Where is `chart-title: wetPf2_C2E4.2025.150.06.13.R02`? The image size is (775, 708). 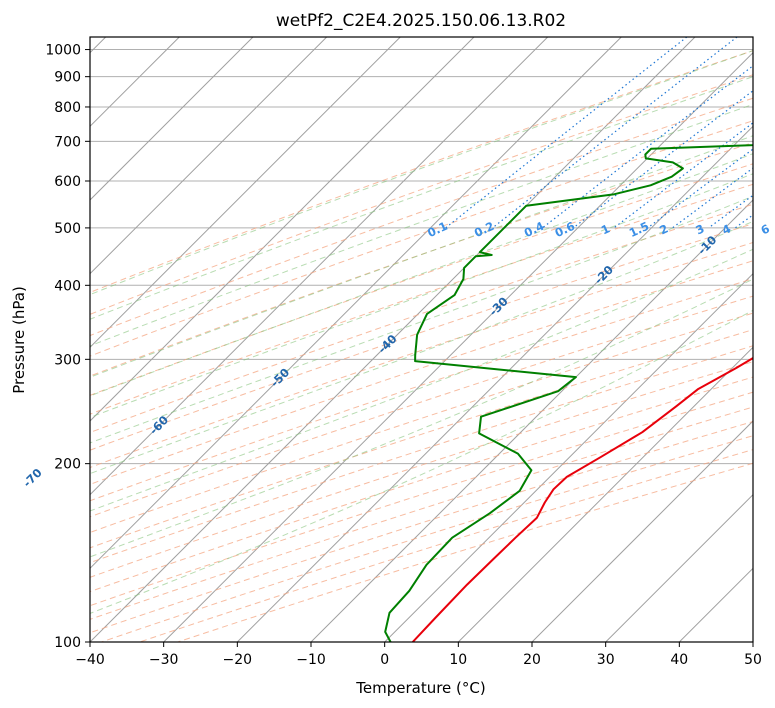 chart-title: wetPf2_C2E4.2025.150.06.13.R02 is located at coordinates (421, 21).